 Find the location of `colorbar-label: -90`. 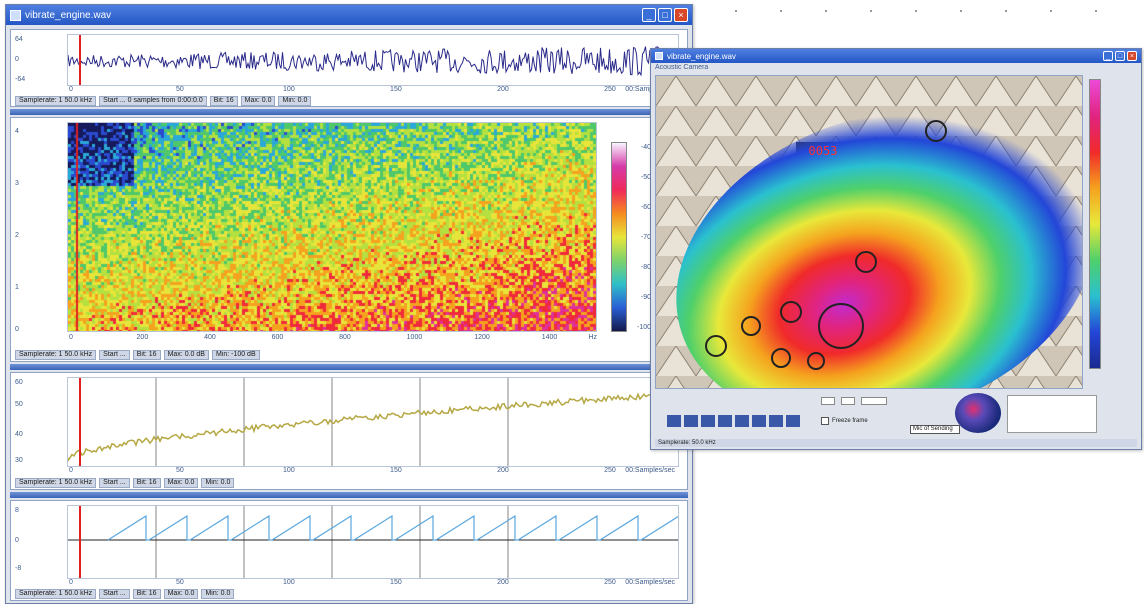

colorbar-label: -90 is located at coordinates (645, 297).